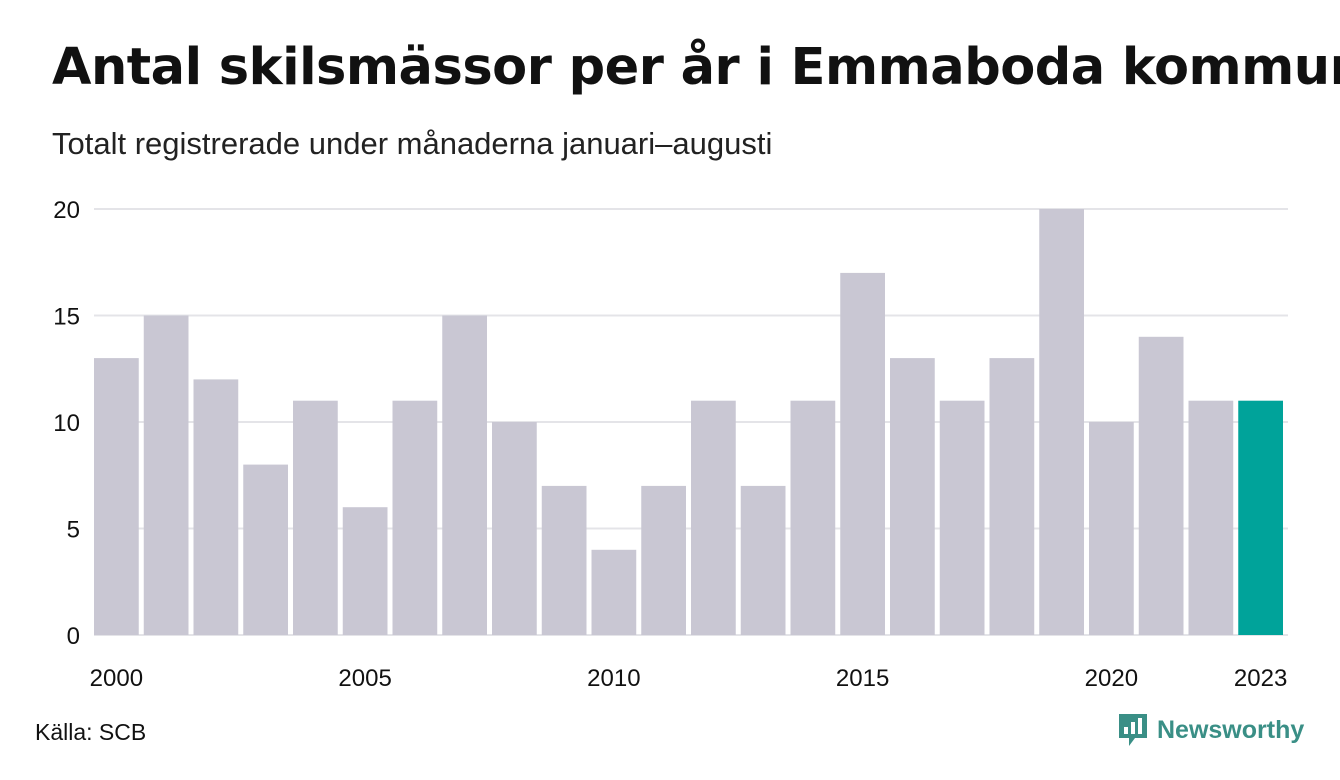 This screenshot has height=780, width=1340. I want to click on bar-2006, so click(415, 517).